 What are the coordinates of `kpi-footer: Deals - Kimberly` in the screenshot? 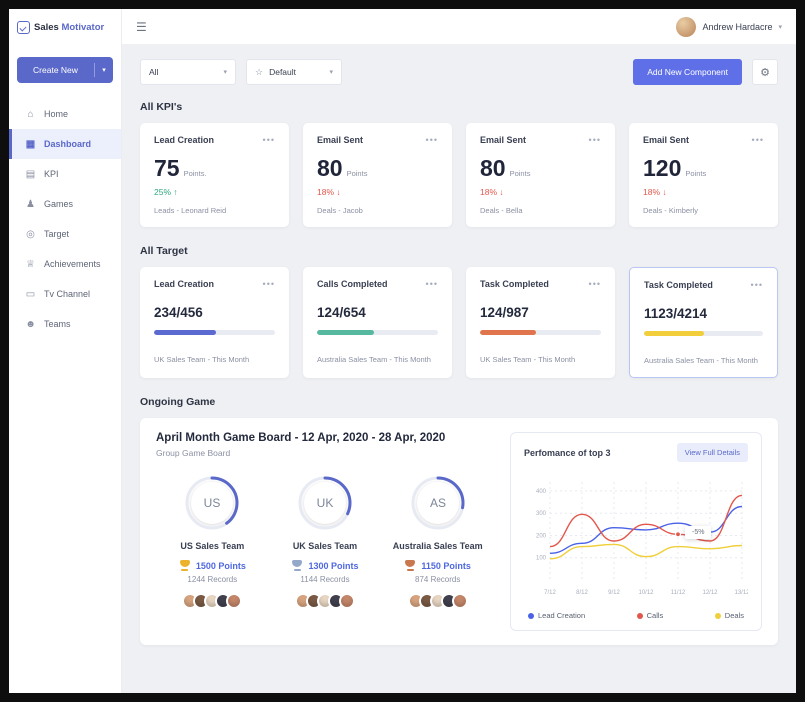 It's located at (671, 210).